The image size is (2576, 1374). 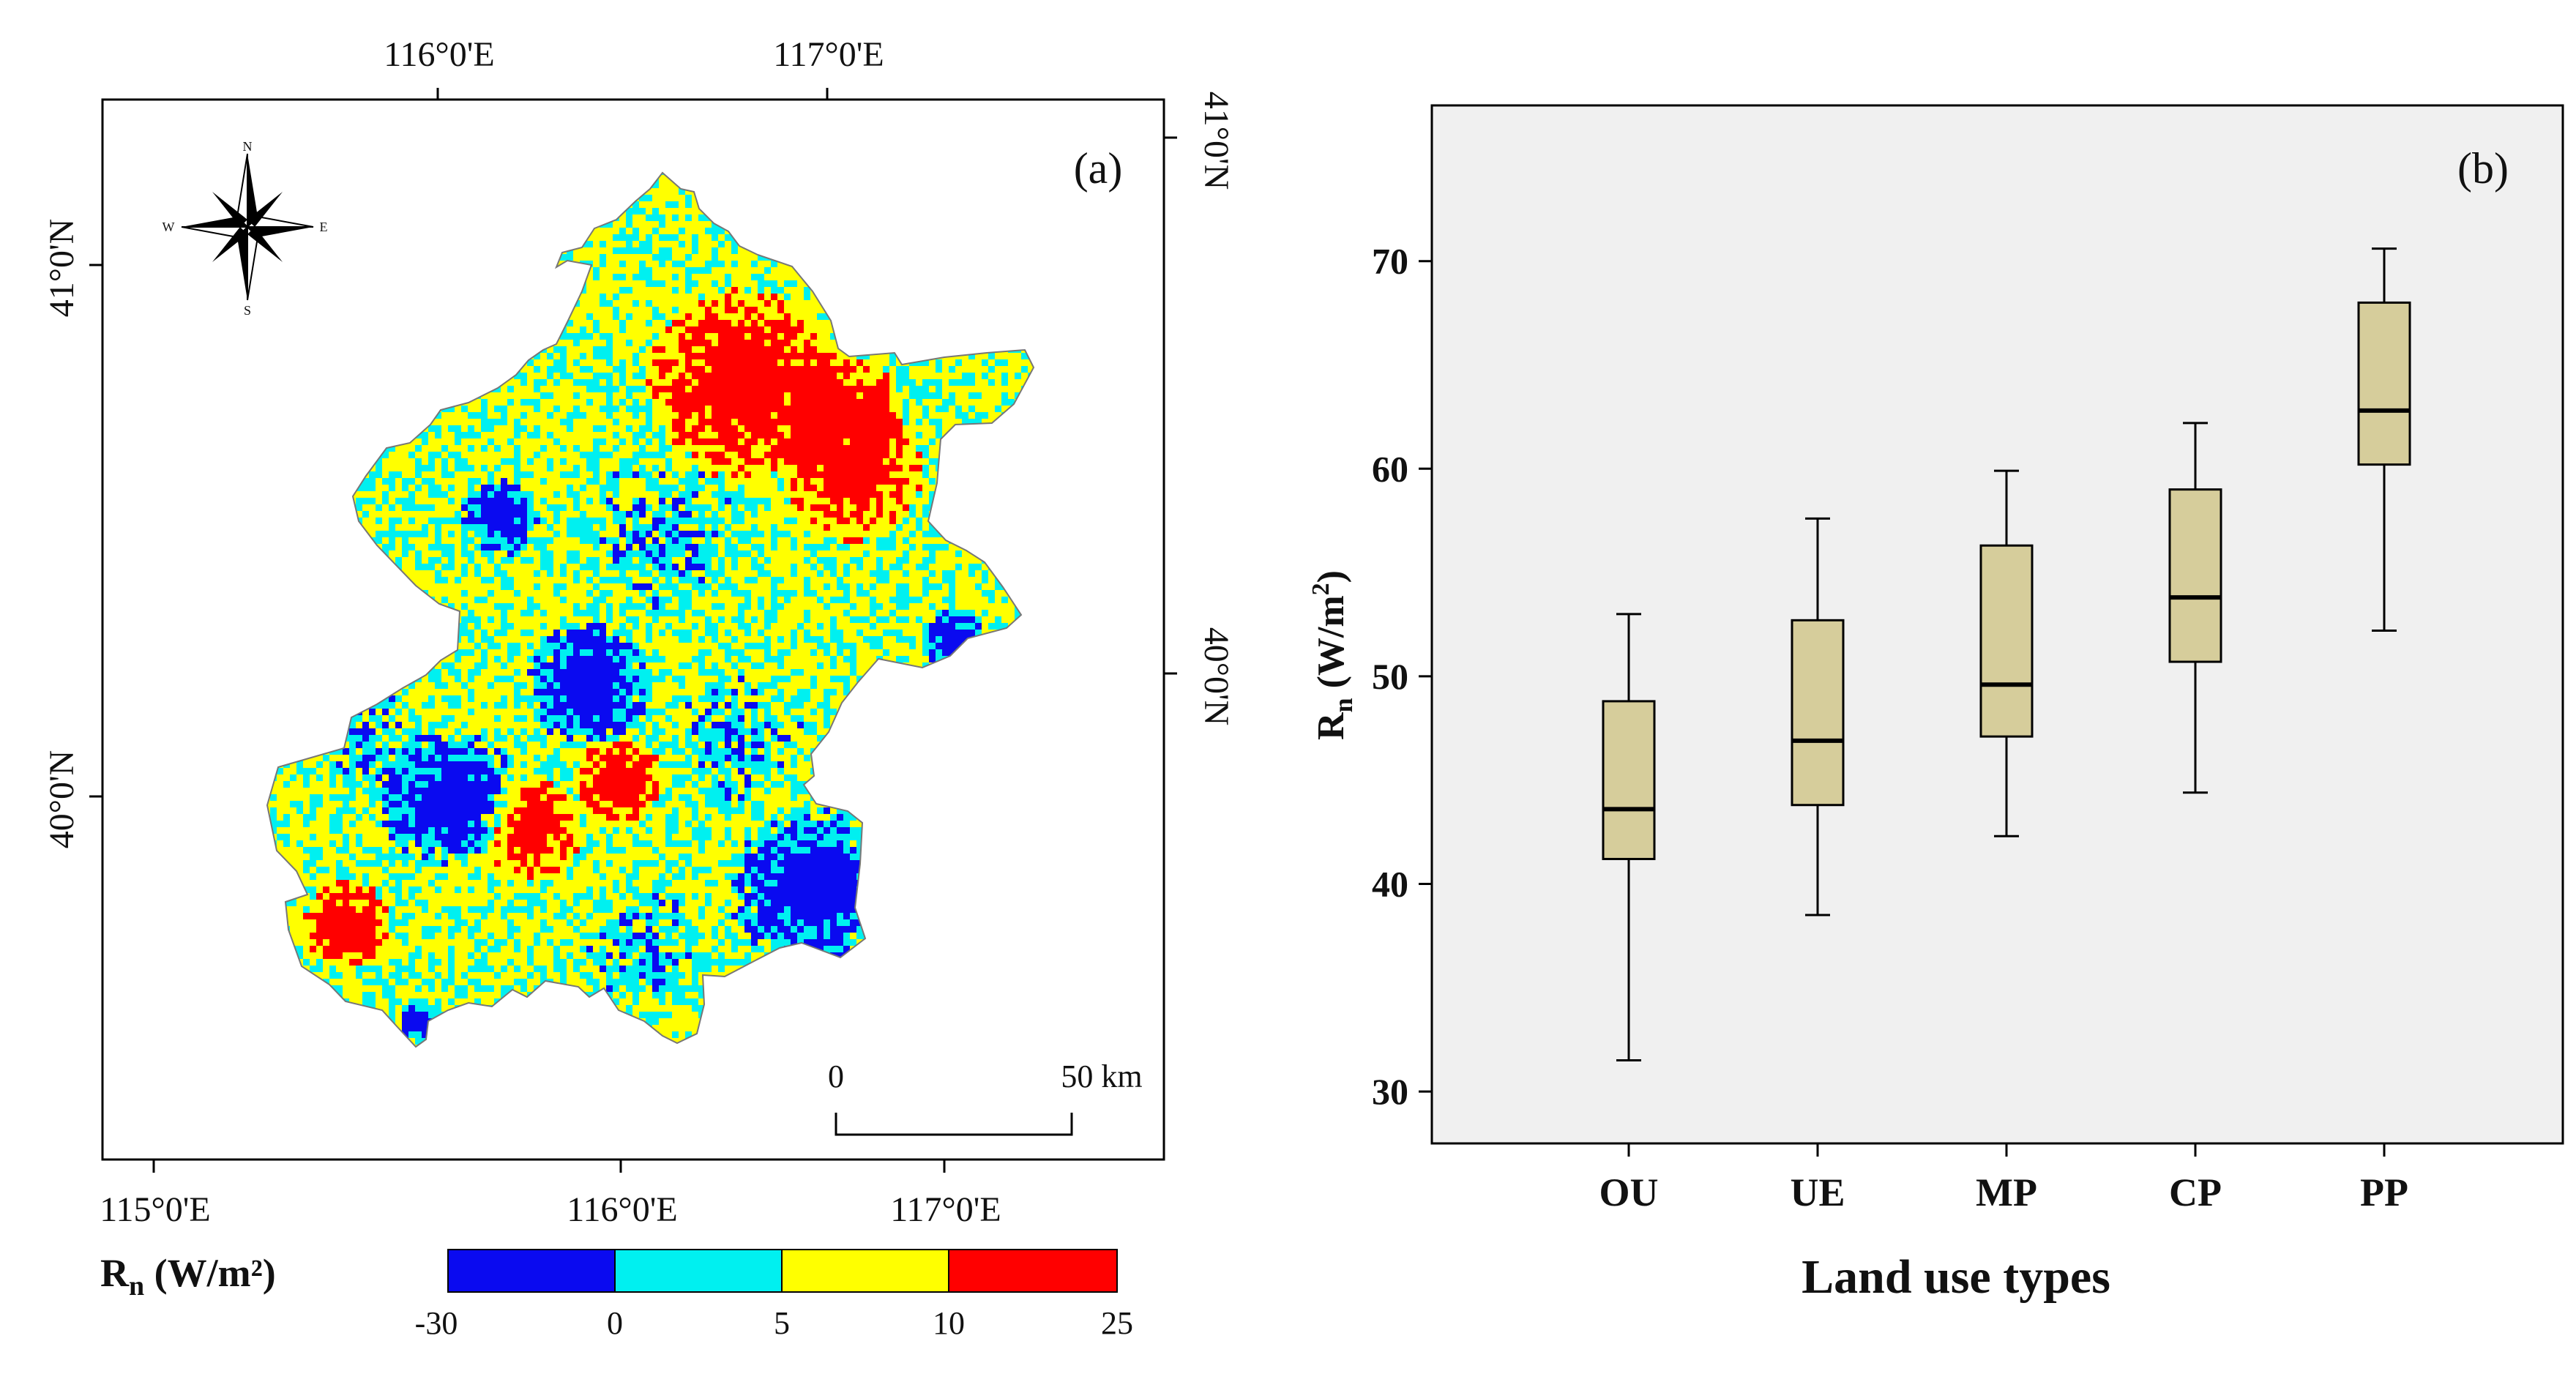 I want to click on box-ou, so click(x=1629, y=837).